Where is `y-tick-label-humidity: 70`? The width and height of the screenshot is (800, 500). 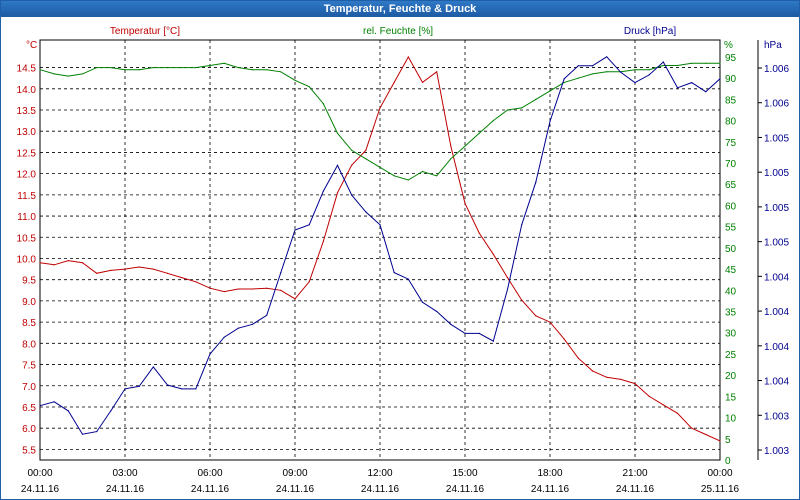
y-tick-label-humidity: 70 is located at coordinates (731, 164).